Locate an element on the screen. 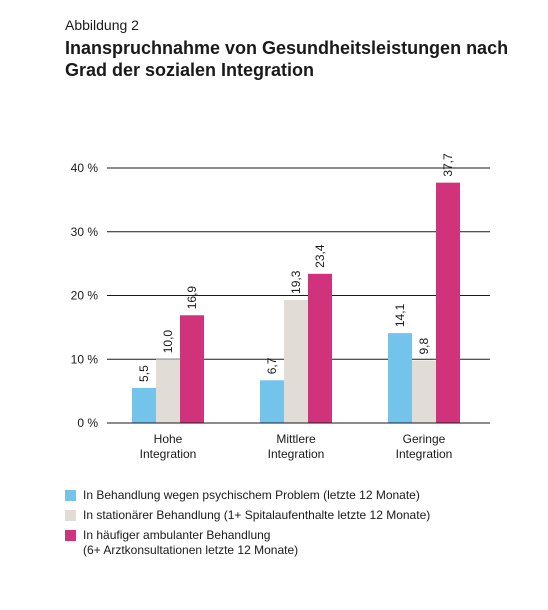  y-tick-label: 20 % is located at coordinates (85, 296).